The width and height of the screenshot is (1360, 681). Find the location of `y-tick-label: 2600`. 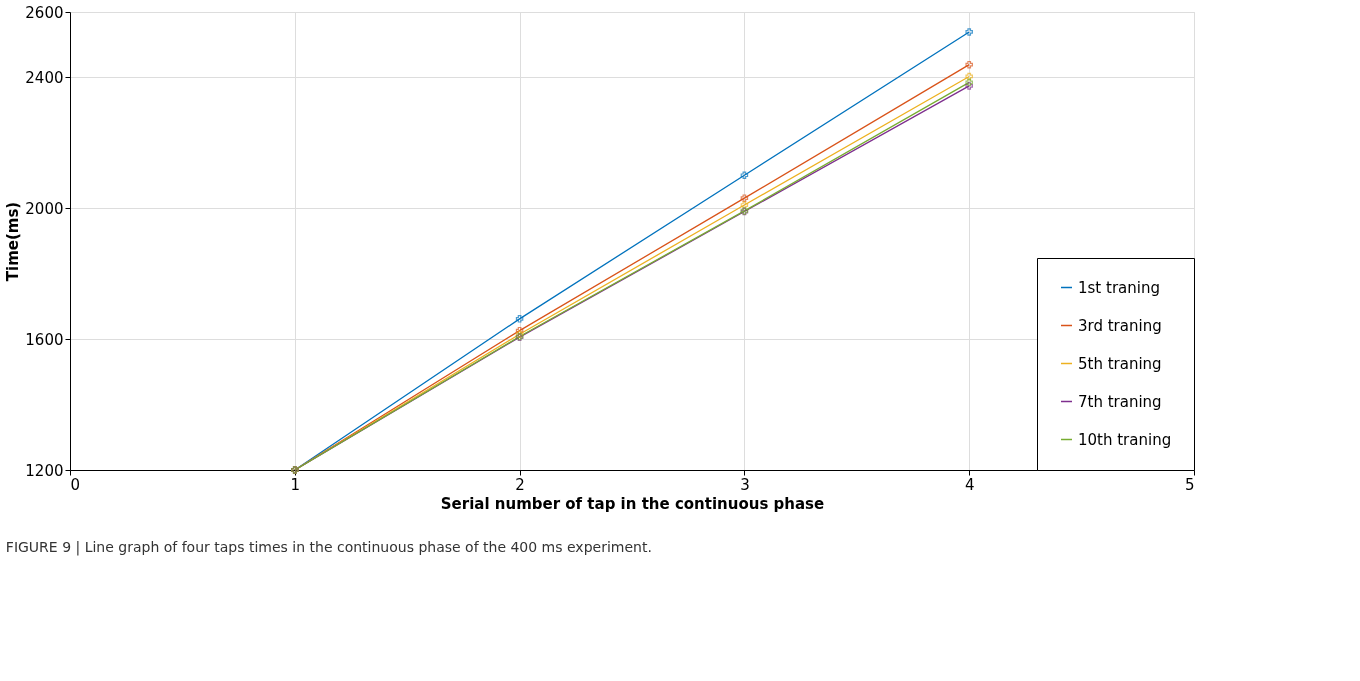

y-tick-label: 2600 is located at coordinates (44, 12).